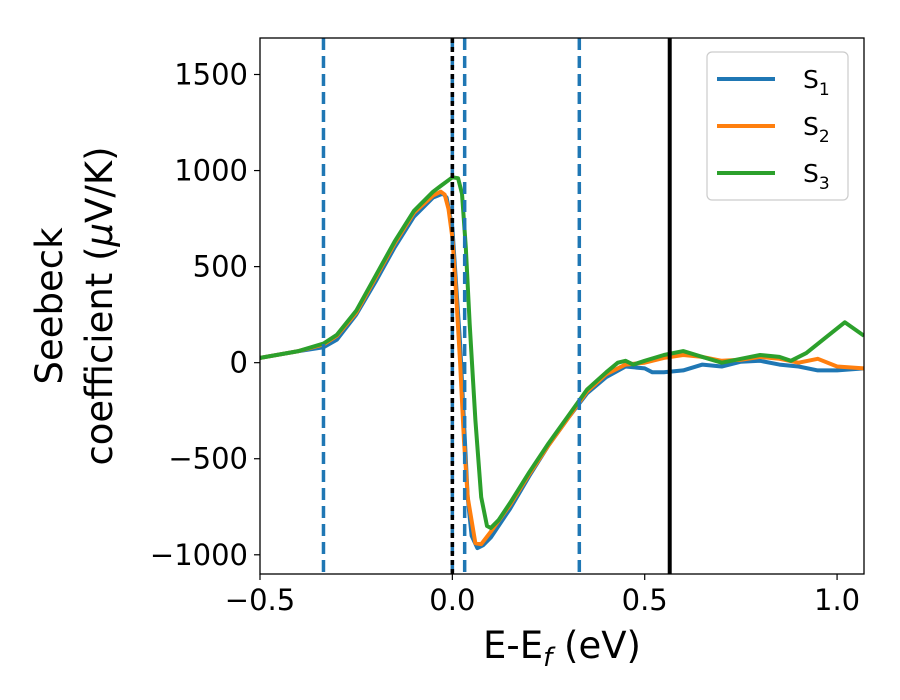 Image resolution: width=900 pixels, height=700 pixels. Describe the element at coordinates (208, 459) in the screenshot. I see `y-tick-label: −500` at that location.